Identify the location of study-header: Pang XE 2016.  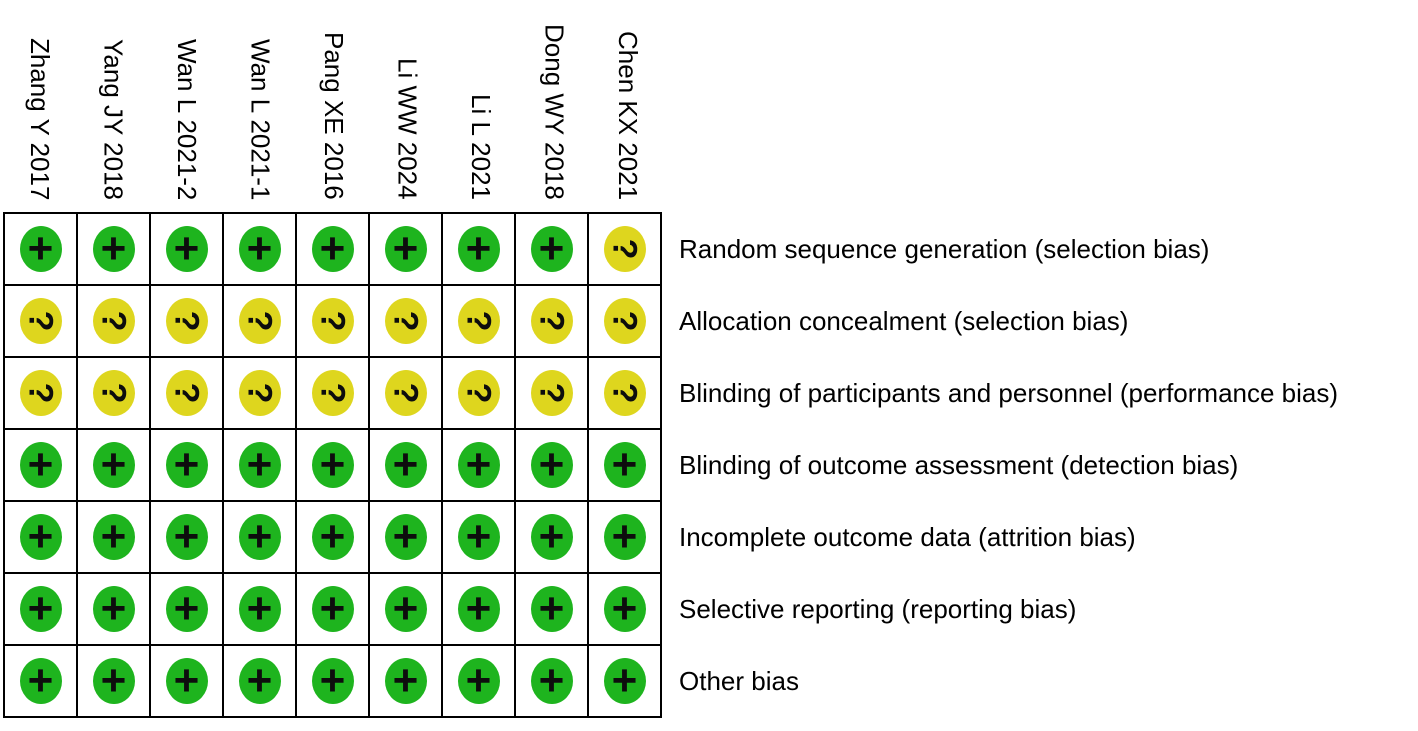
(334, 104).